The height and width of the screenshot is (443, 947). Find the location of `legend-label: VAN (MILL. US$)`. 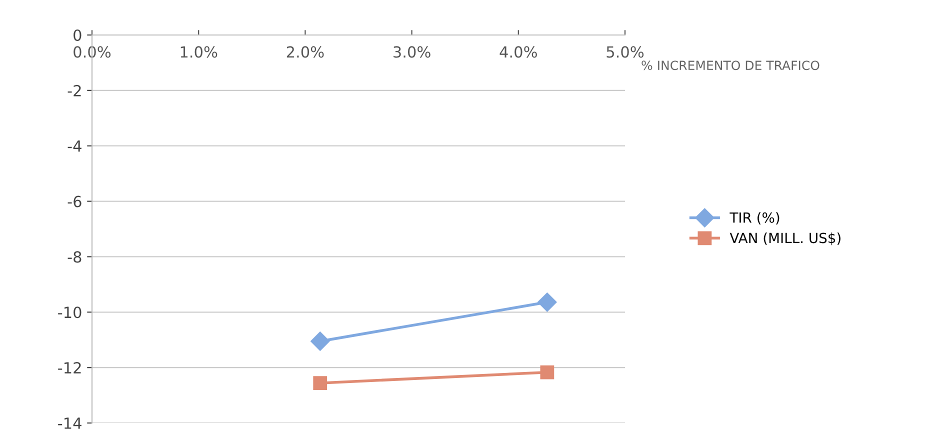

legend-label: VAN (MILL. US$) is located at coordinates (785, 239).